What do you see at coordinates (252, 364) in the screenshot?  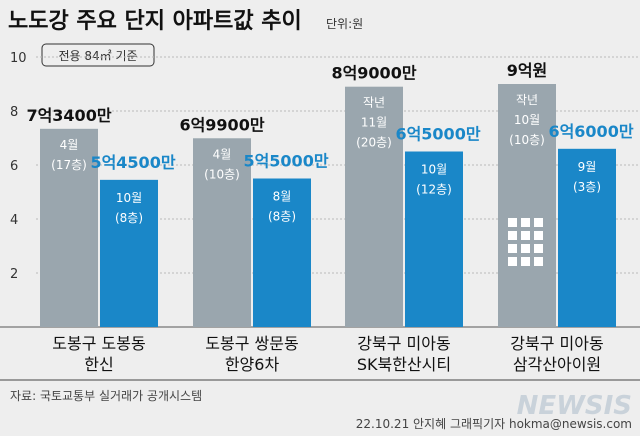 I see `category-label: 한양6차` at bounding box center [252, 364].